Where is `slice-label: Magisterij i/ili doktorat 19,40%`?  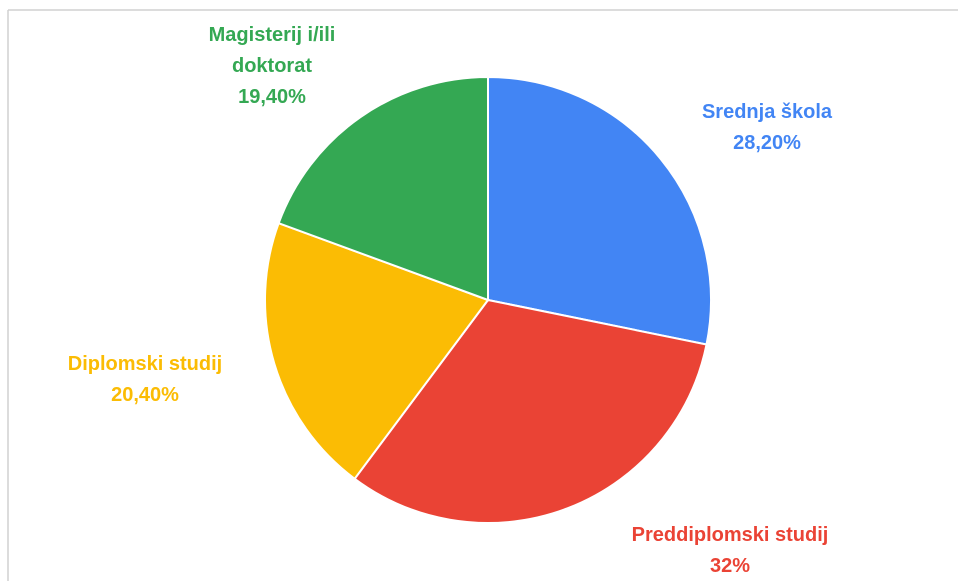
slice-label: Magisterij i/ili doktorat 19,40% is located at coordinates (272, 66).